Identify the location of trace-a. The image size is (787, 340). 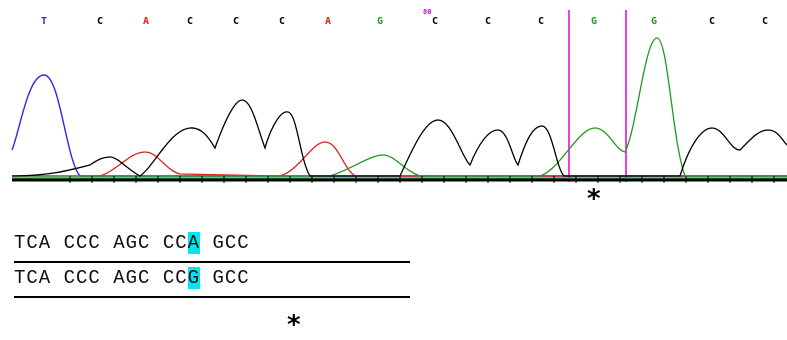
(399, 159).